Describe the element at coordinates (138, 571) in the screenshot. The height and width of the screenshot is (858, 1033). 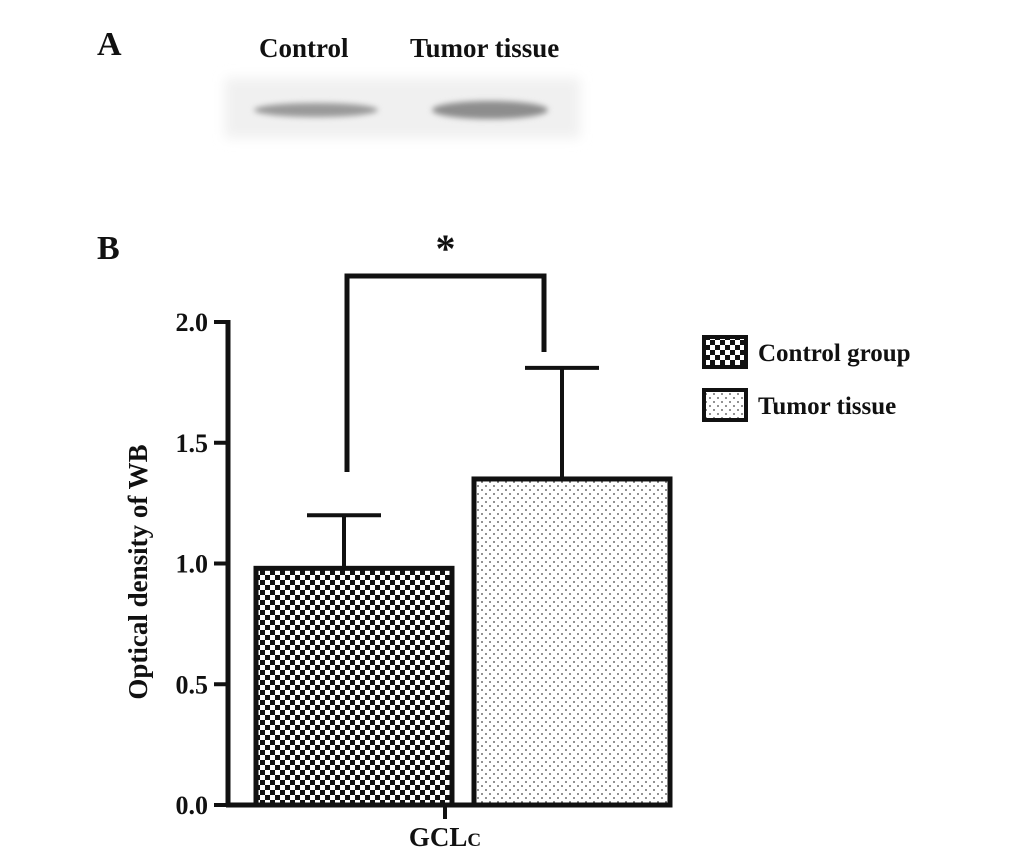
I see `y-axis-label: Optical density of WB` at that location.